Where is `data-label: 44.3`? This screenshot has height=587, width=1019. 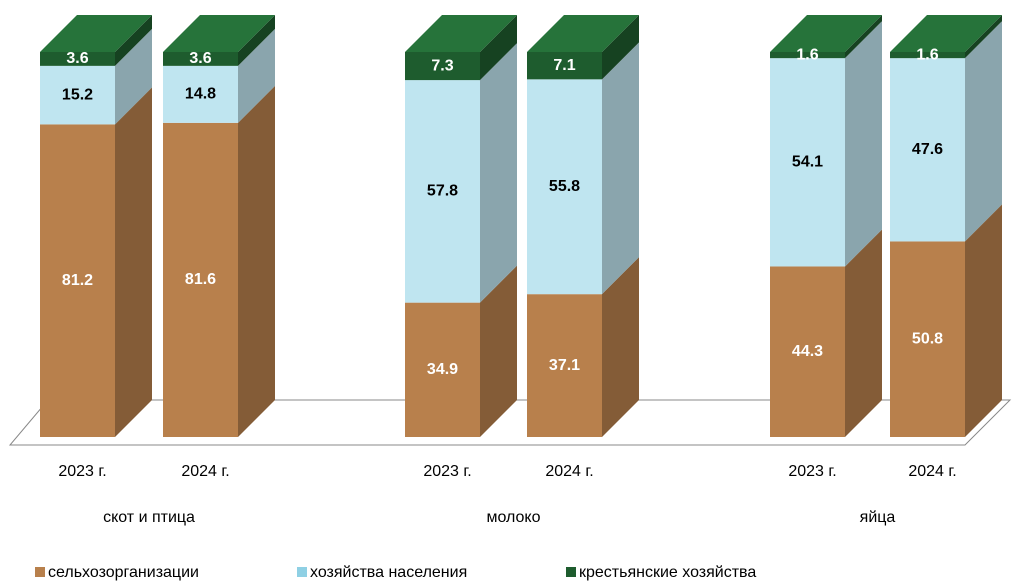 data-label: 44.3 is located at coordinates (807, 351).